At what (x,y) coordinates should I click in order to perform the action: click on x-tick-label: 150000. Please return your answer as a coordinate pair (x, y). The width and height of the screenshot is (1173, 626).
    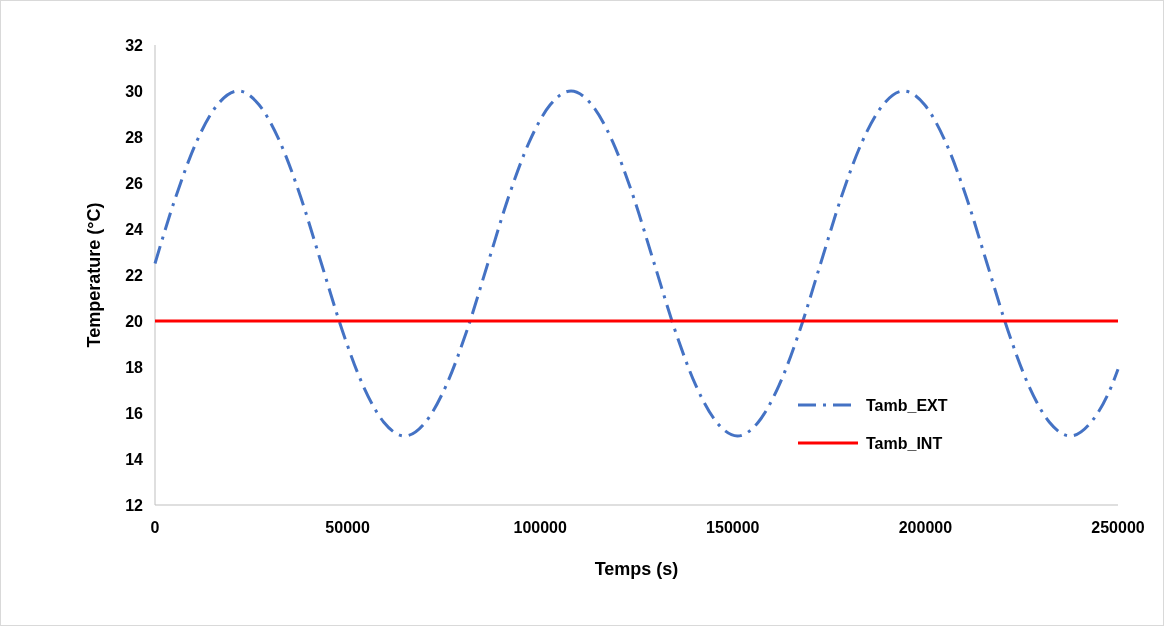
    Looking at the image, I should click on (733, 527).